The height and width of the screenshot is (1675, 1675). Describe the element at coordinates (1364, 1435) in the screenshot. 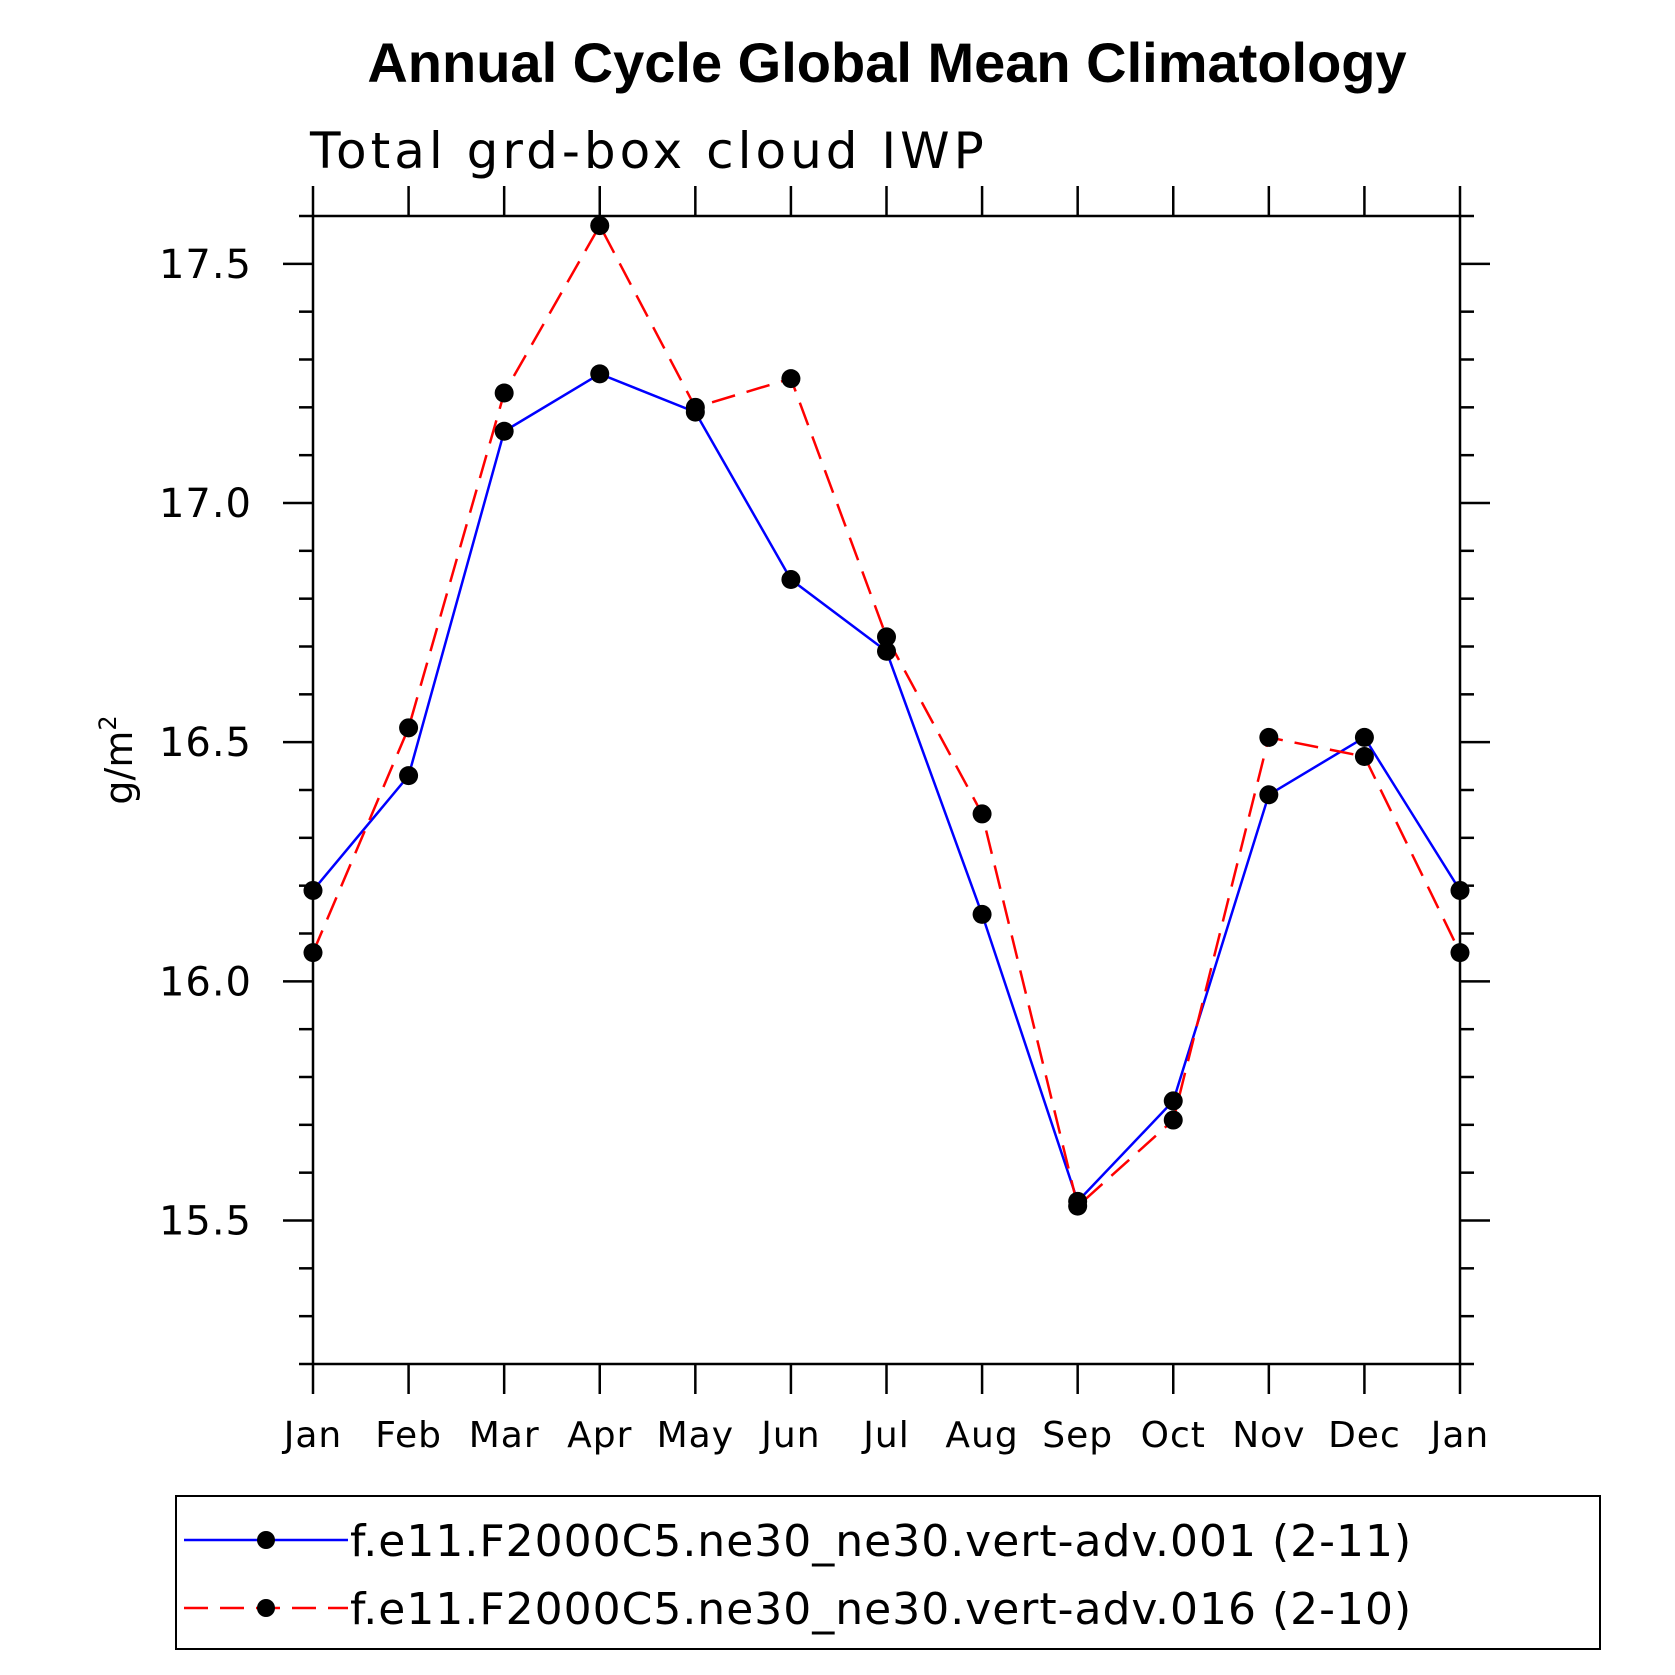

I see `x-tick-label: Dec` at that location.